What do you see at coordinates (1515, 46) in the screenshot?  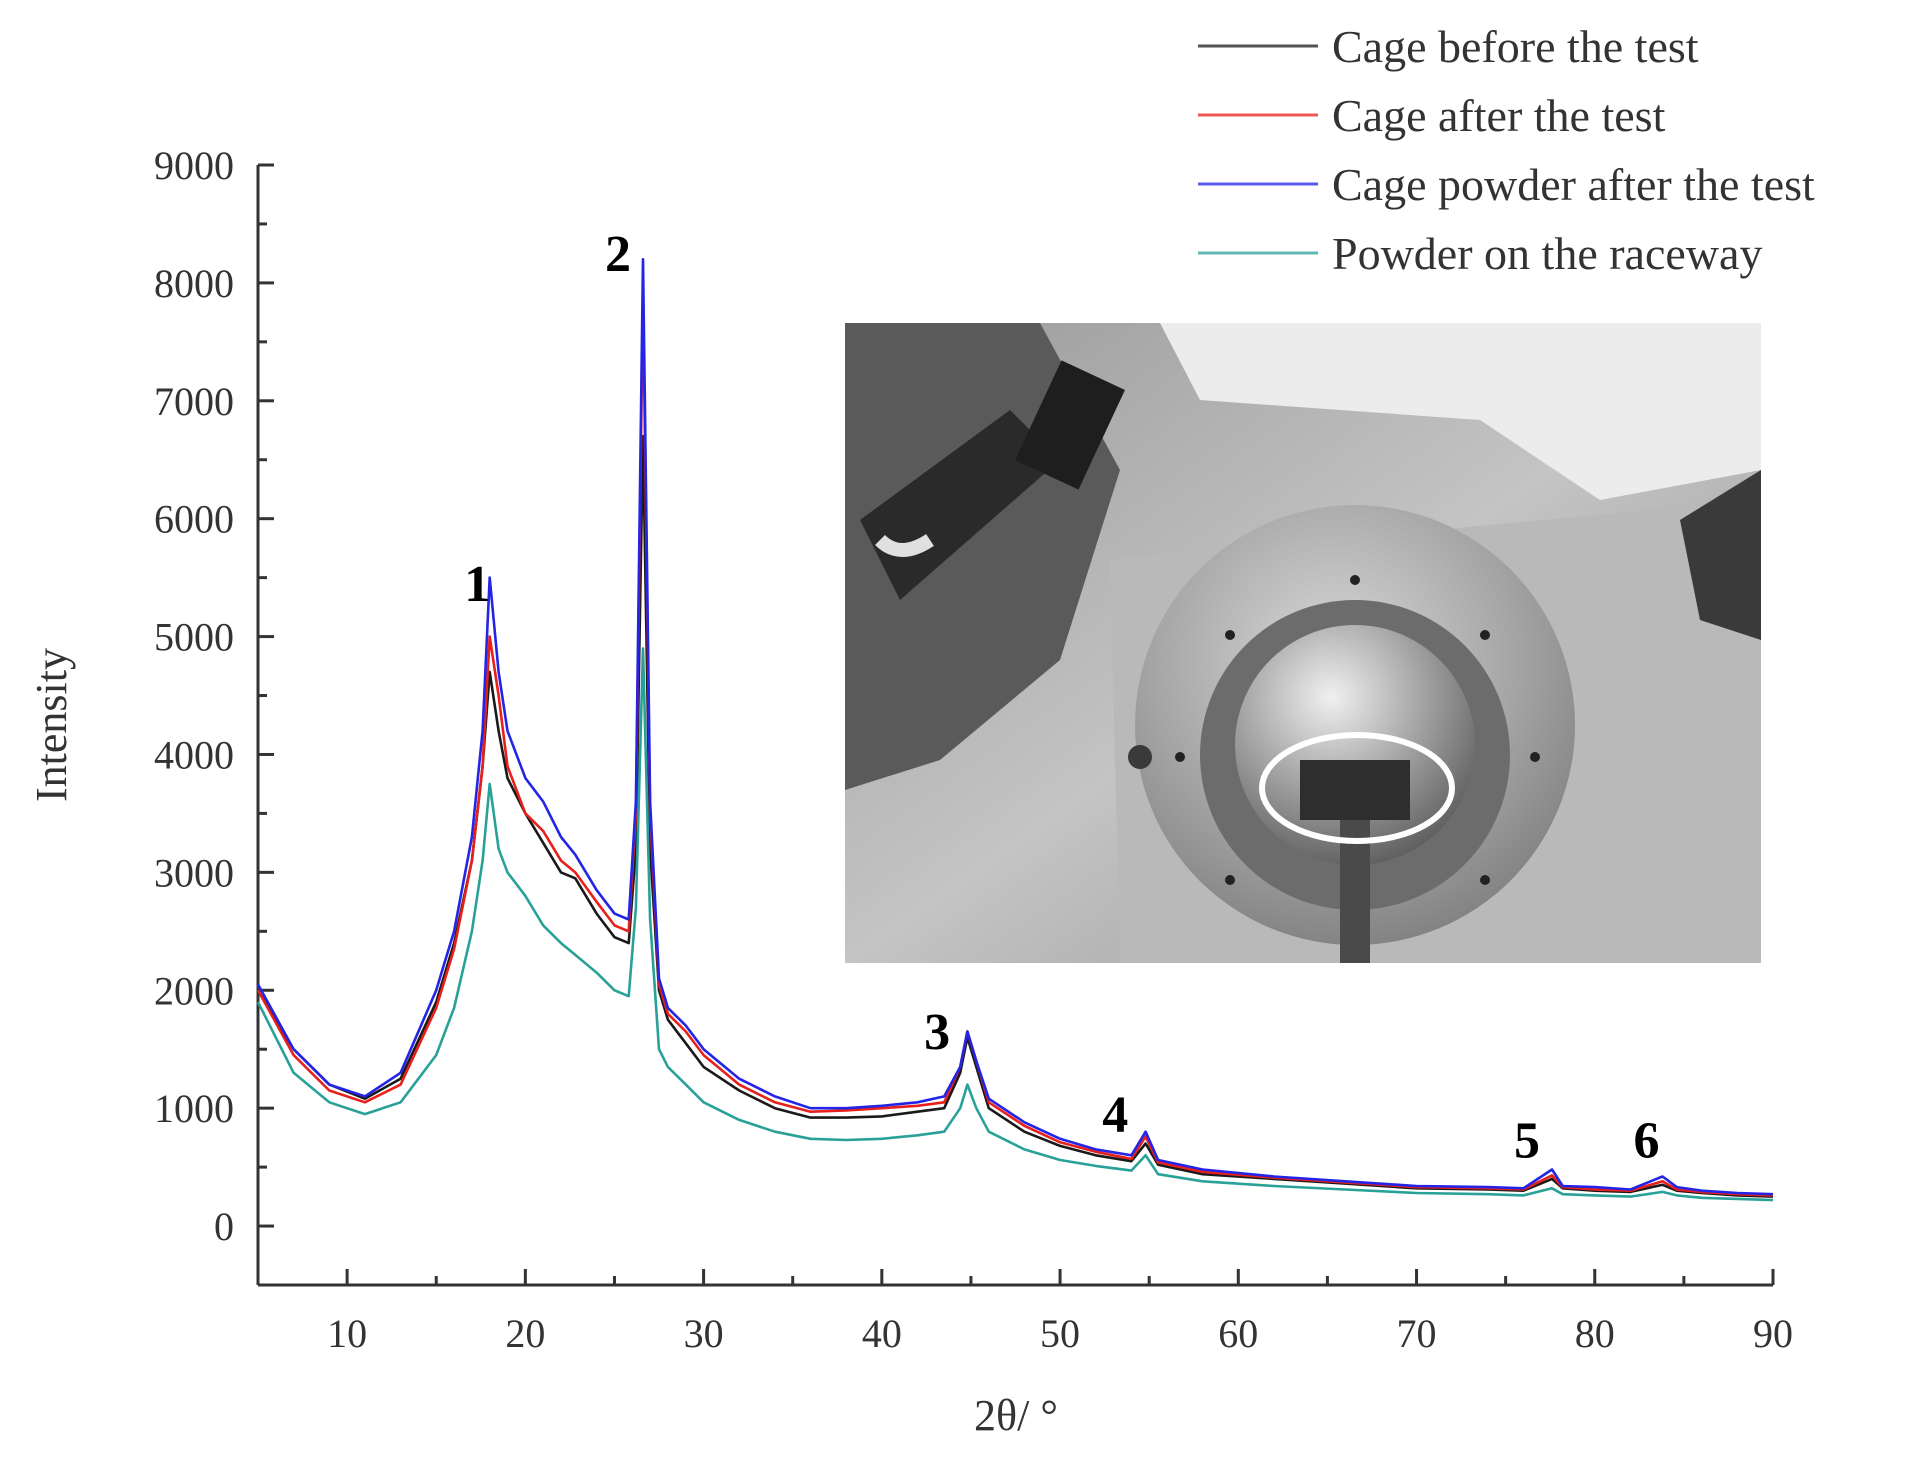 I see `legend-label: Cage before the test` at bounding box center [1515, 46].